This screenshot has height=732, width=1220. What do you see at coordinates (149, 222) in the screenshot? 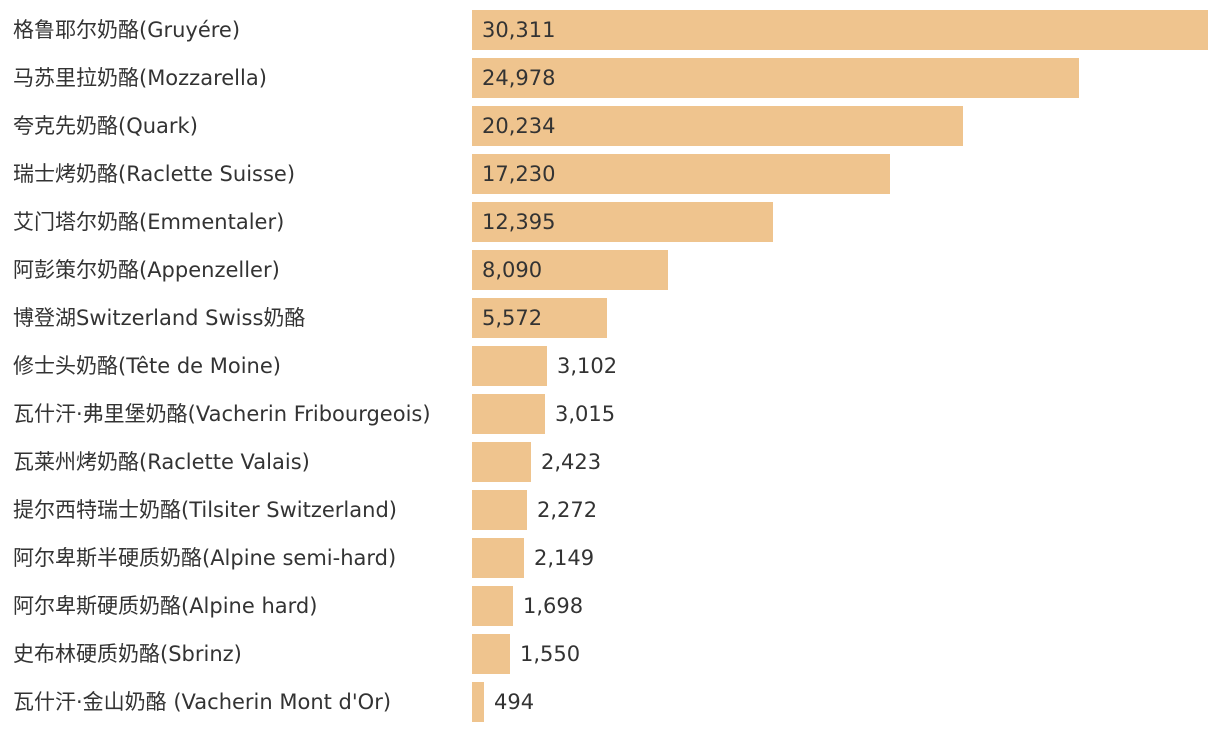
I see `category-label: 艾门塔尔奶酪(Emmentaler)` at bounding box center [149, 222].